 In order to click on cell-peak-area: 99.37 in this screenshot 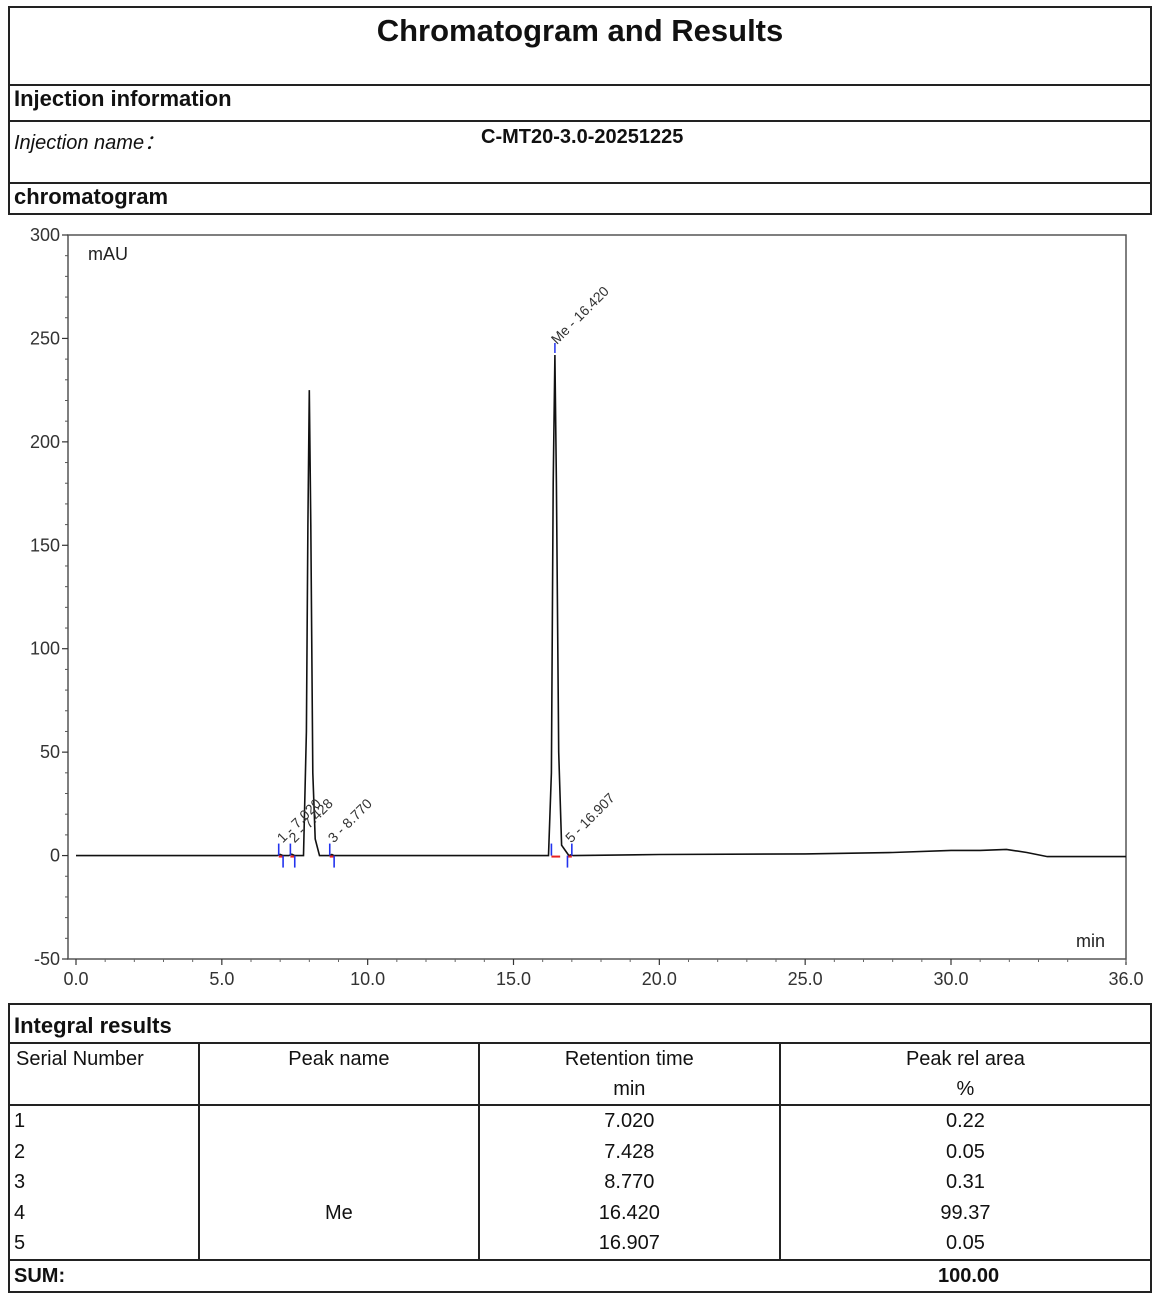, I will do `click(965, 1212)`.